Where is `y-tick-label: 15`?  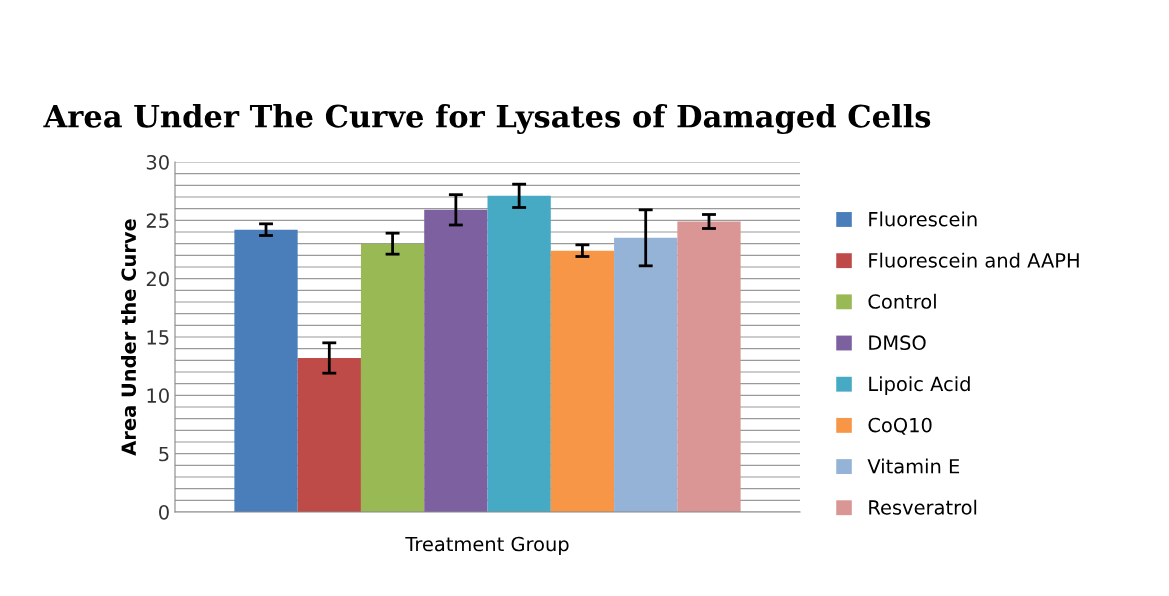
y-tick-label: 15 is located at coordinates (158, 337).